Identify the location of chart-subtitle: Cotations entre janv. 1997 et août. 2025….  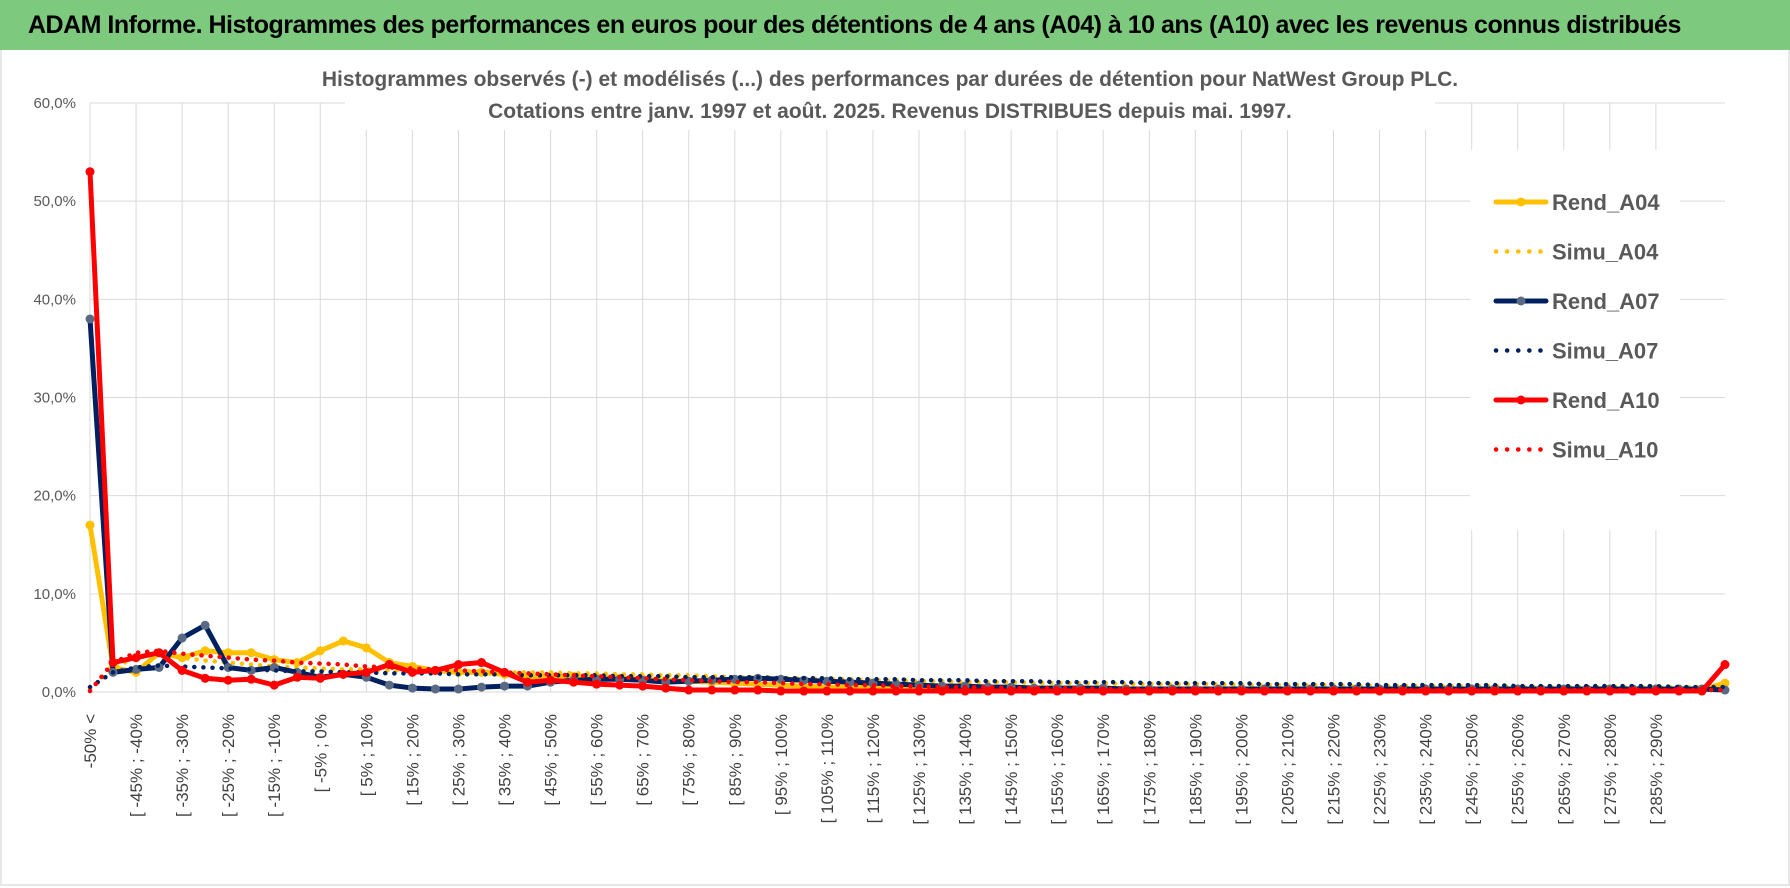
(890, 111).